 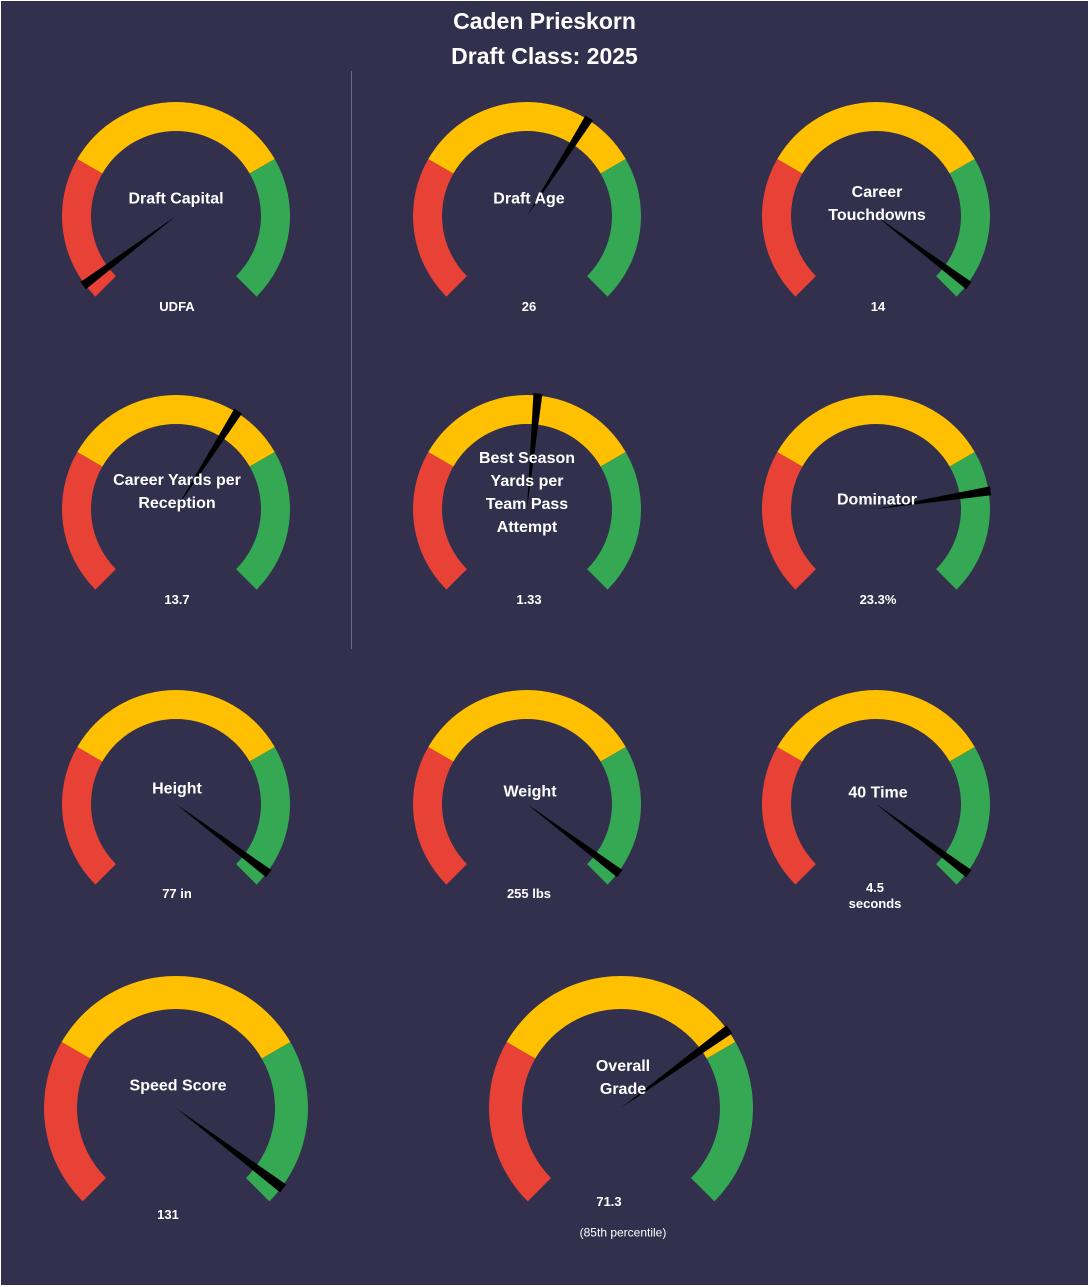 What do you see at coordinates (609, 1201) in the screenshot?
I see `gauge-value: 71.3` at bounding box center [609, 1201].